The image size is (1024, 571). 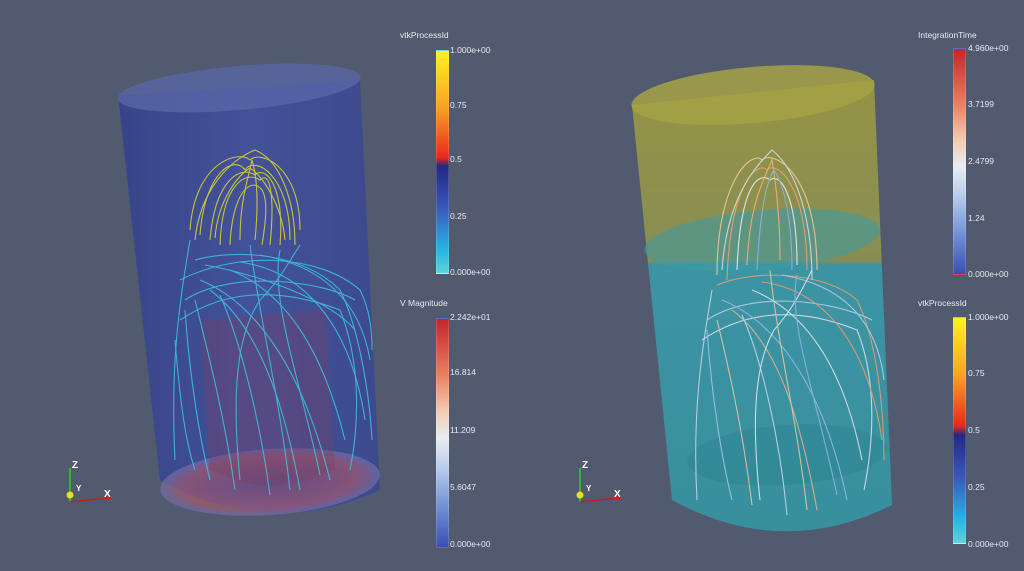 What do you see at coordinates (947, 35) in the screenshot?
I see `legend-title: IntegrationTime` at bounding box center [947, 35].